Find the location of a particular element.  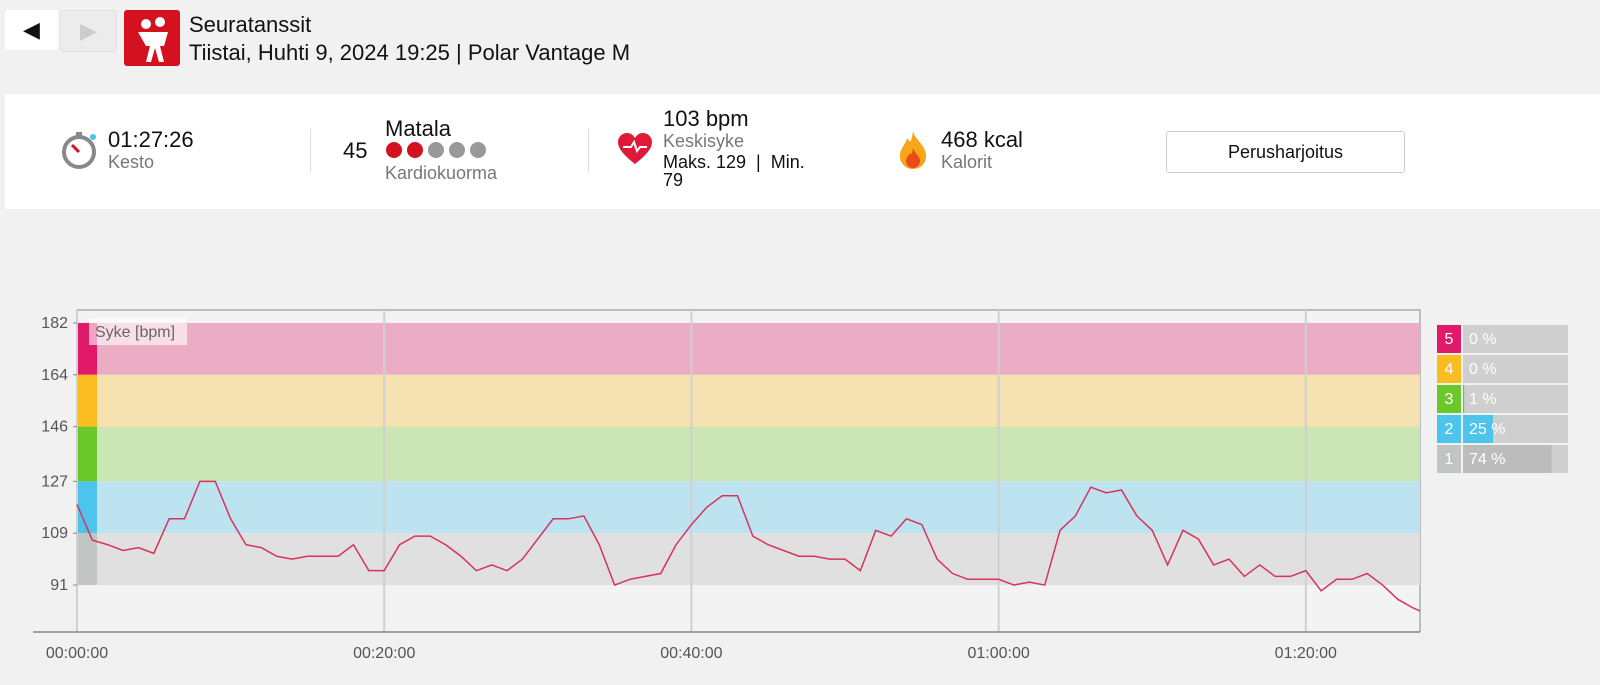

y-tick-label: 182 is located at coordinates (54, 323).